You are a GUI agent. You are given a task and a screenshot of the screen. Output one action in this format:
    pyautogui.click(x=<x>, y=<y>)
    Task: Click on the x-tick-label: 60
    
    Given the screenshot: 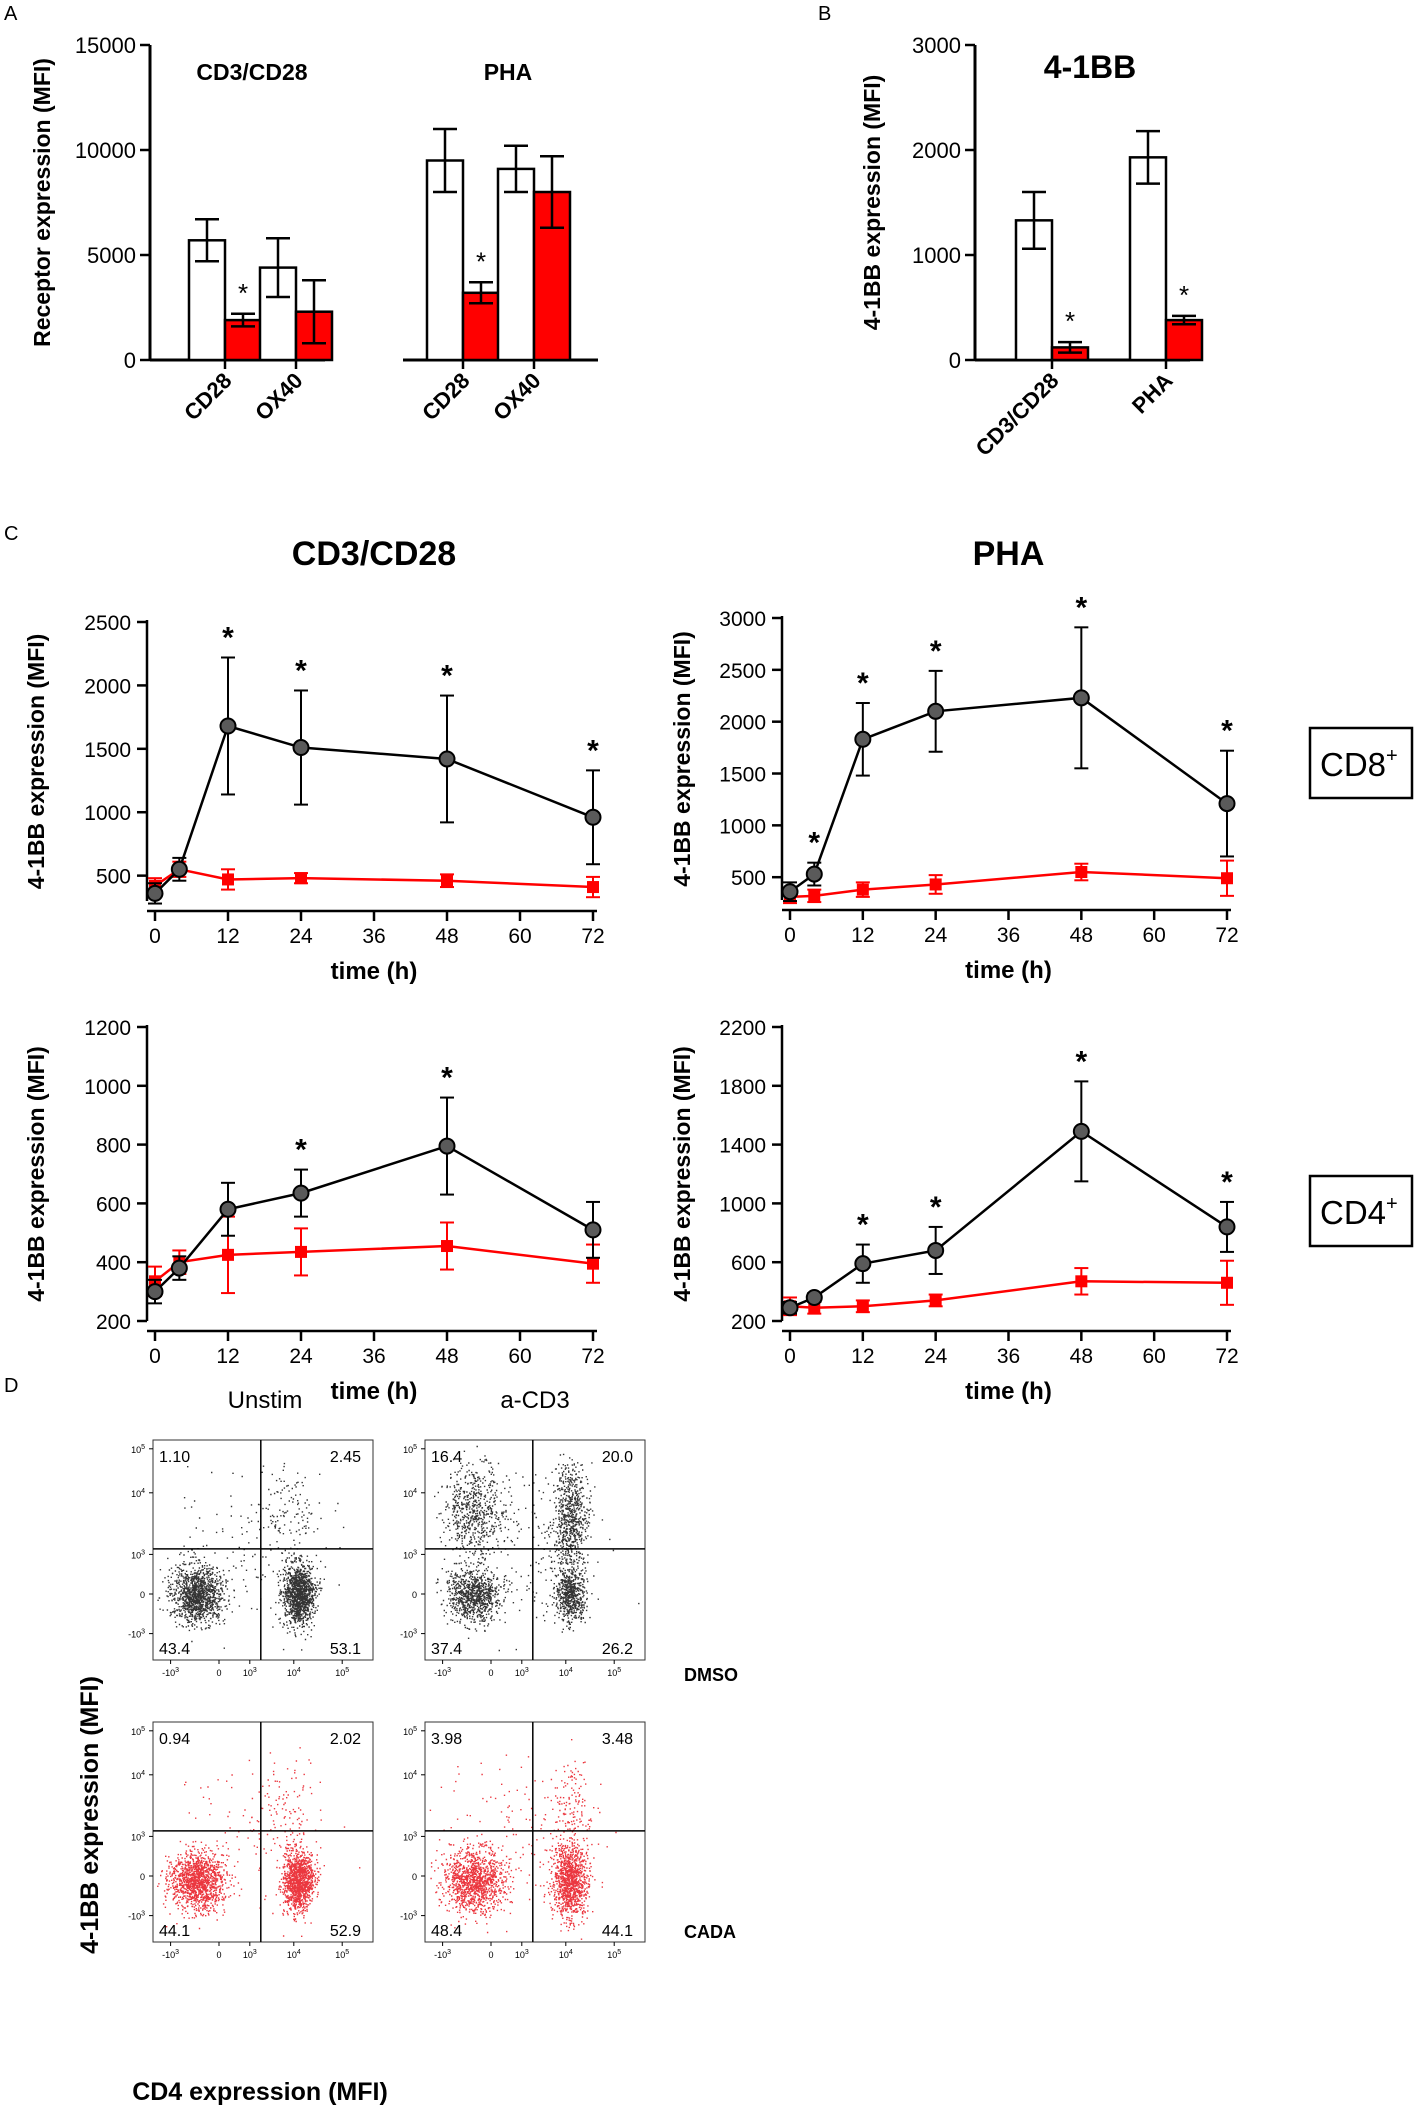 What is the action you would take?
    pyautogui.click(x=1153, y=935)
    